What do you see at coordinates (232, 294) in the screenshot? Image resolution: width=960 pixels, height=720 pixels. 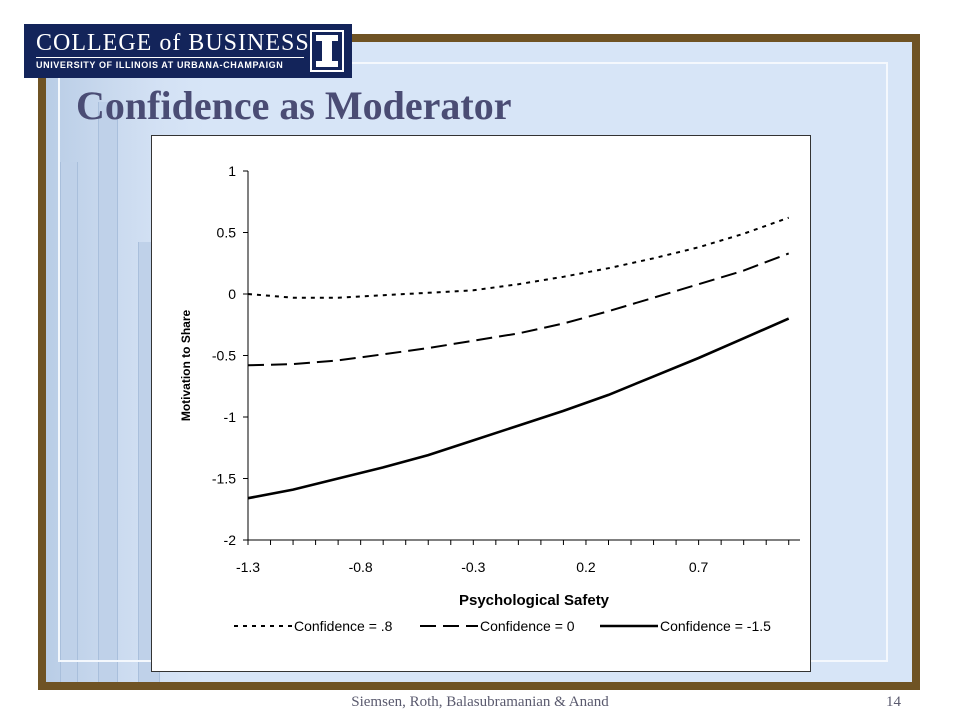 I see `y-tick-label: 0` at bounding box center [232, 294].